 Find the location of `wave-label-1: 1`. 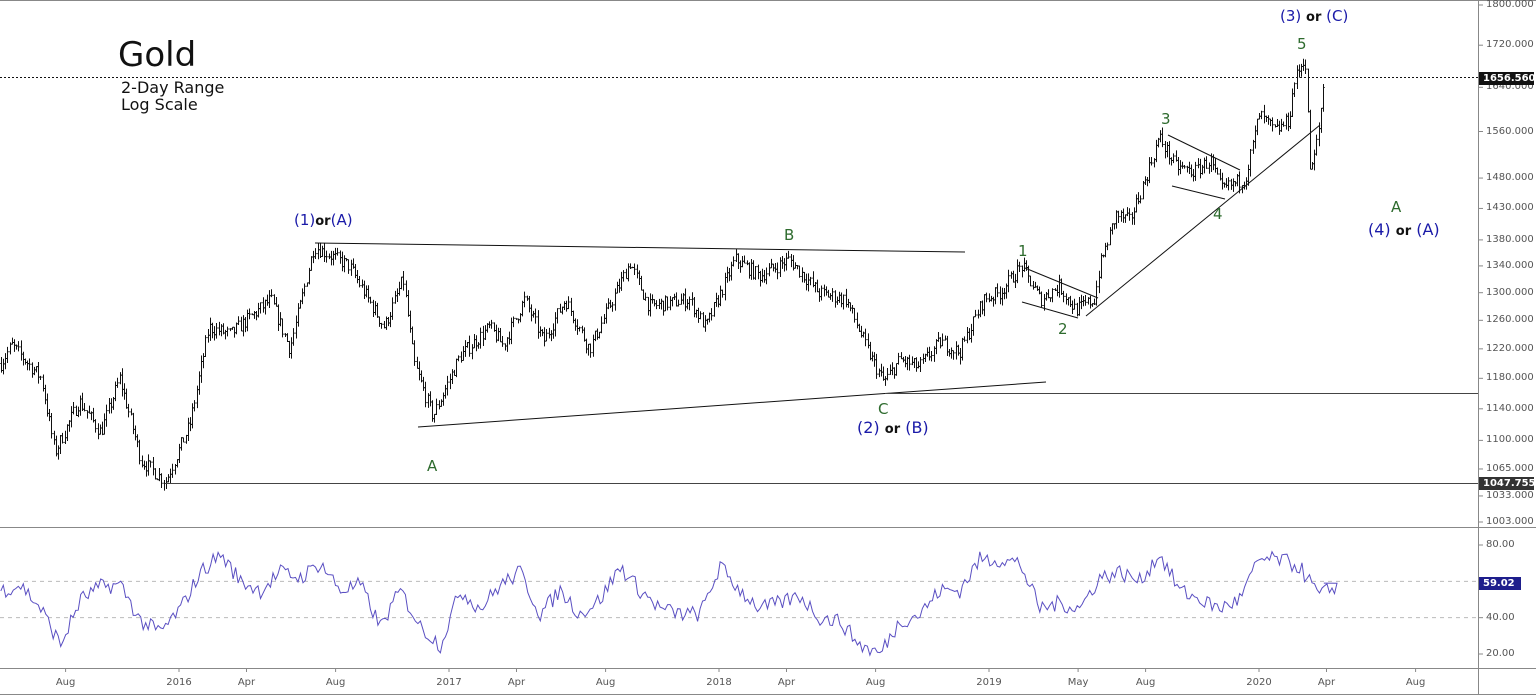

wave-label-1: 1 is located at coordinates (1023, 251).